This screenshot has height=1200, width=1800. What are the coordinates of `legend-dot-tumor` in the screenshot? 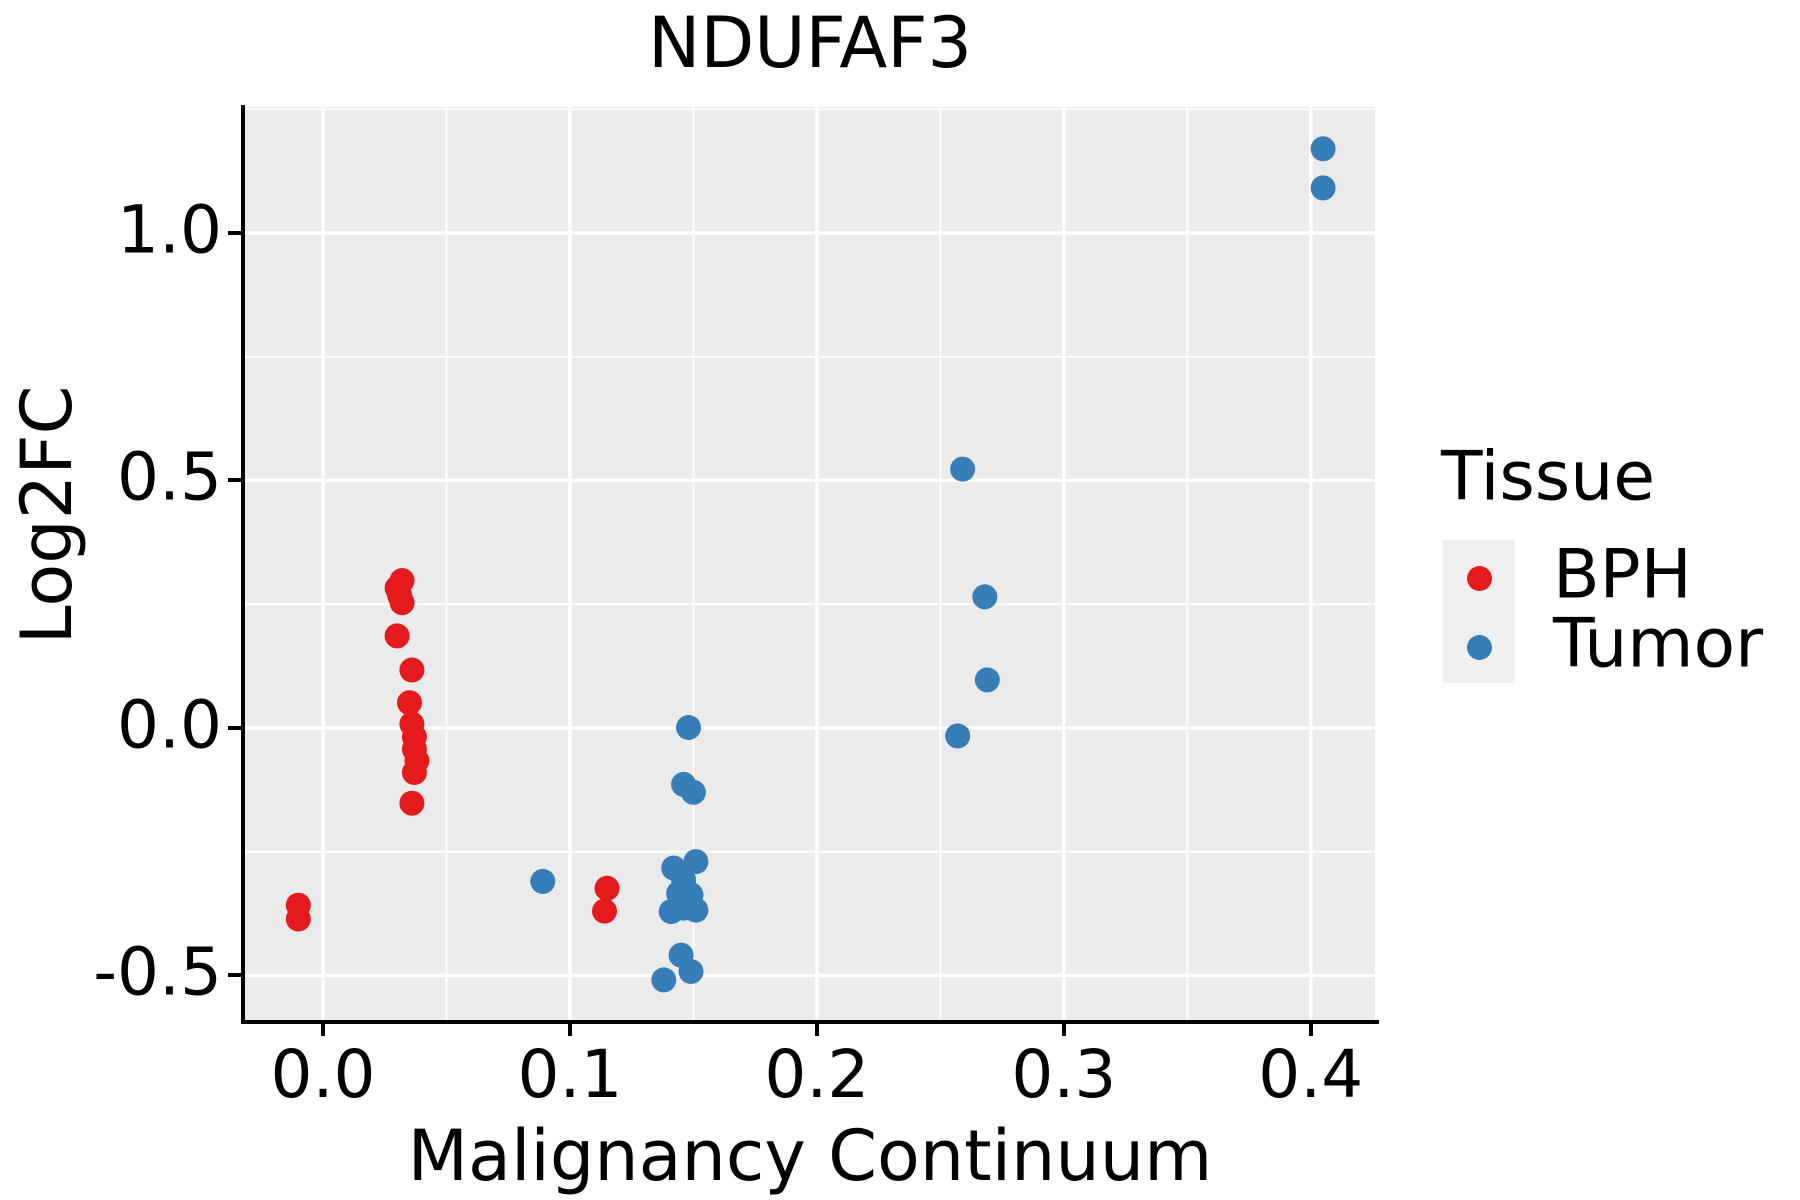 It's located at (1479, 647).